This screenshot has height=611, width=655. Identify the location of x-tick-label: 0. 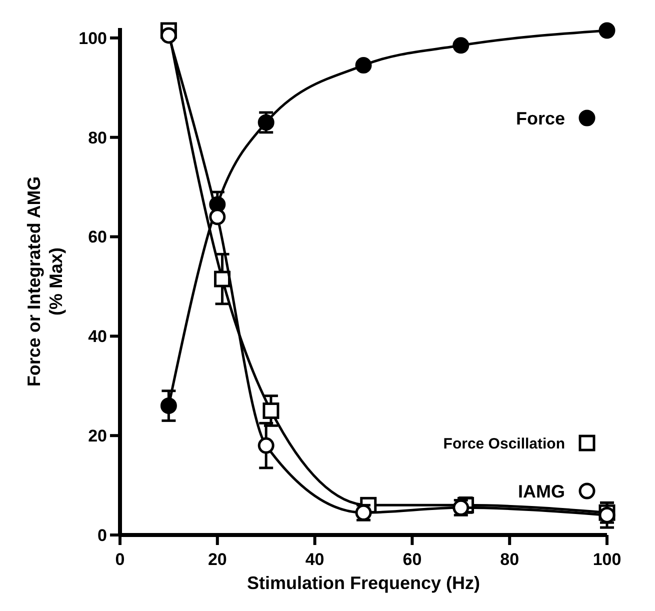
(120, 559).